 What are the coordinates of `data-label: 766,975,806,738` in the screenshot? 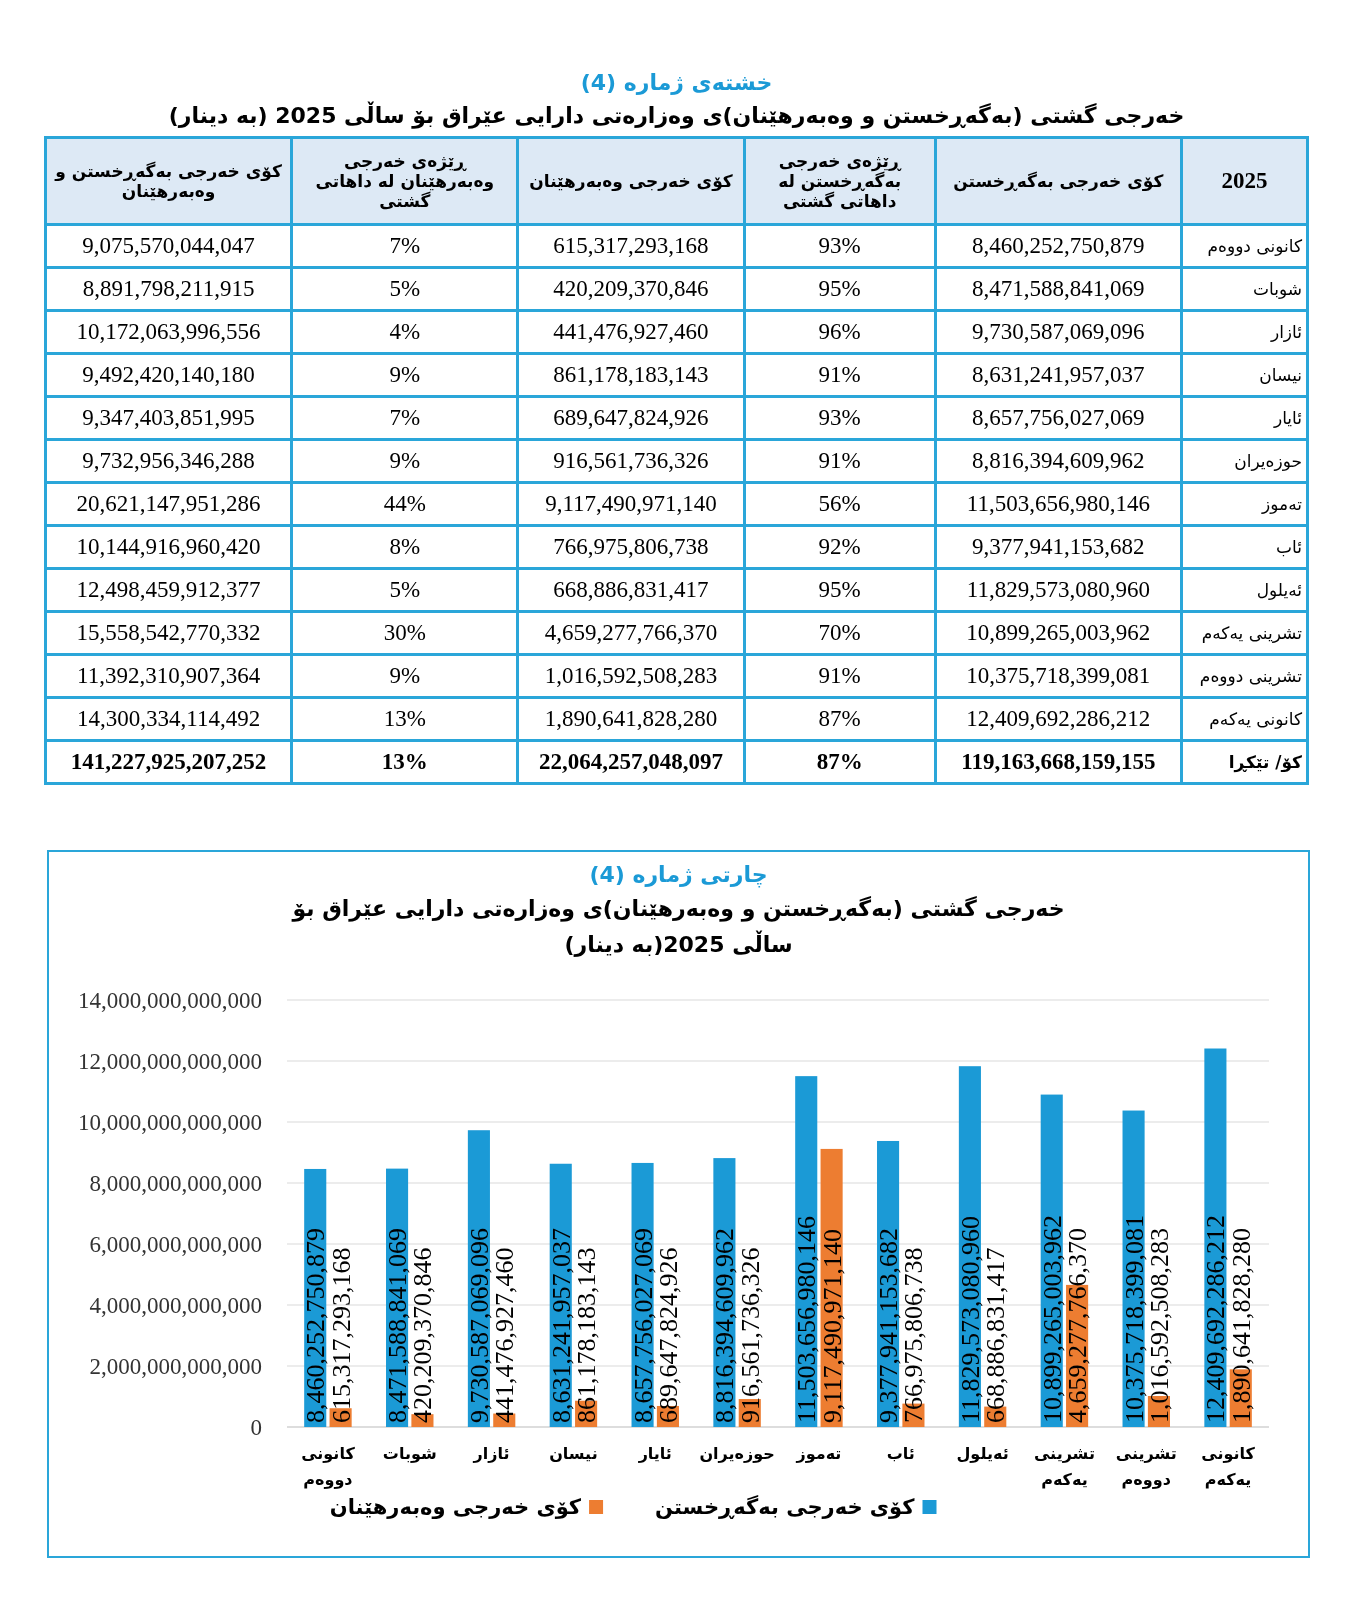 It's located at (631, 547).